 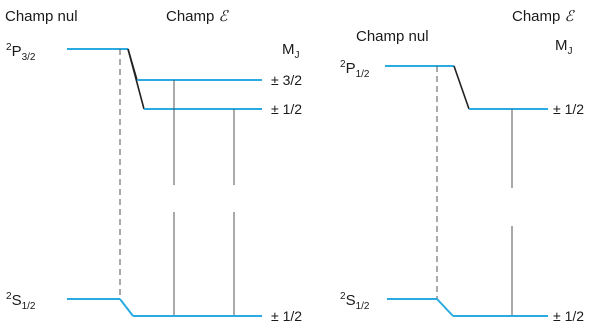 I want to click on right-lower-term-sub: 1/2, so click(x=362, y=306).